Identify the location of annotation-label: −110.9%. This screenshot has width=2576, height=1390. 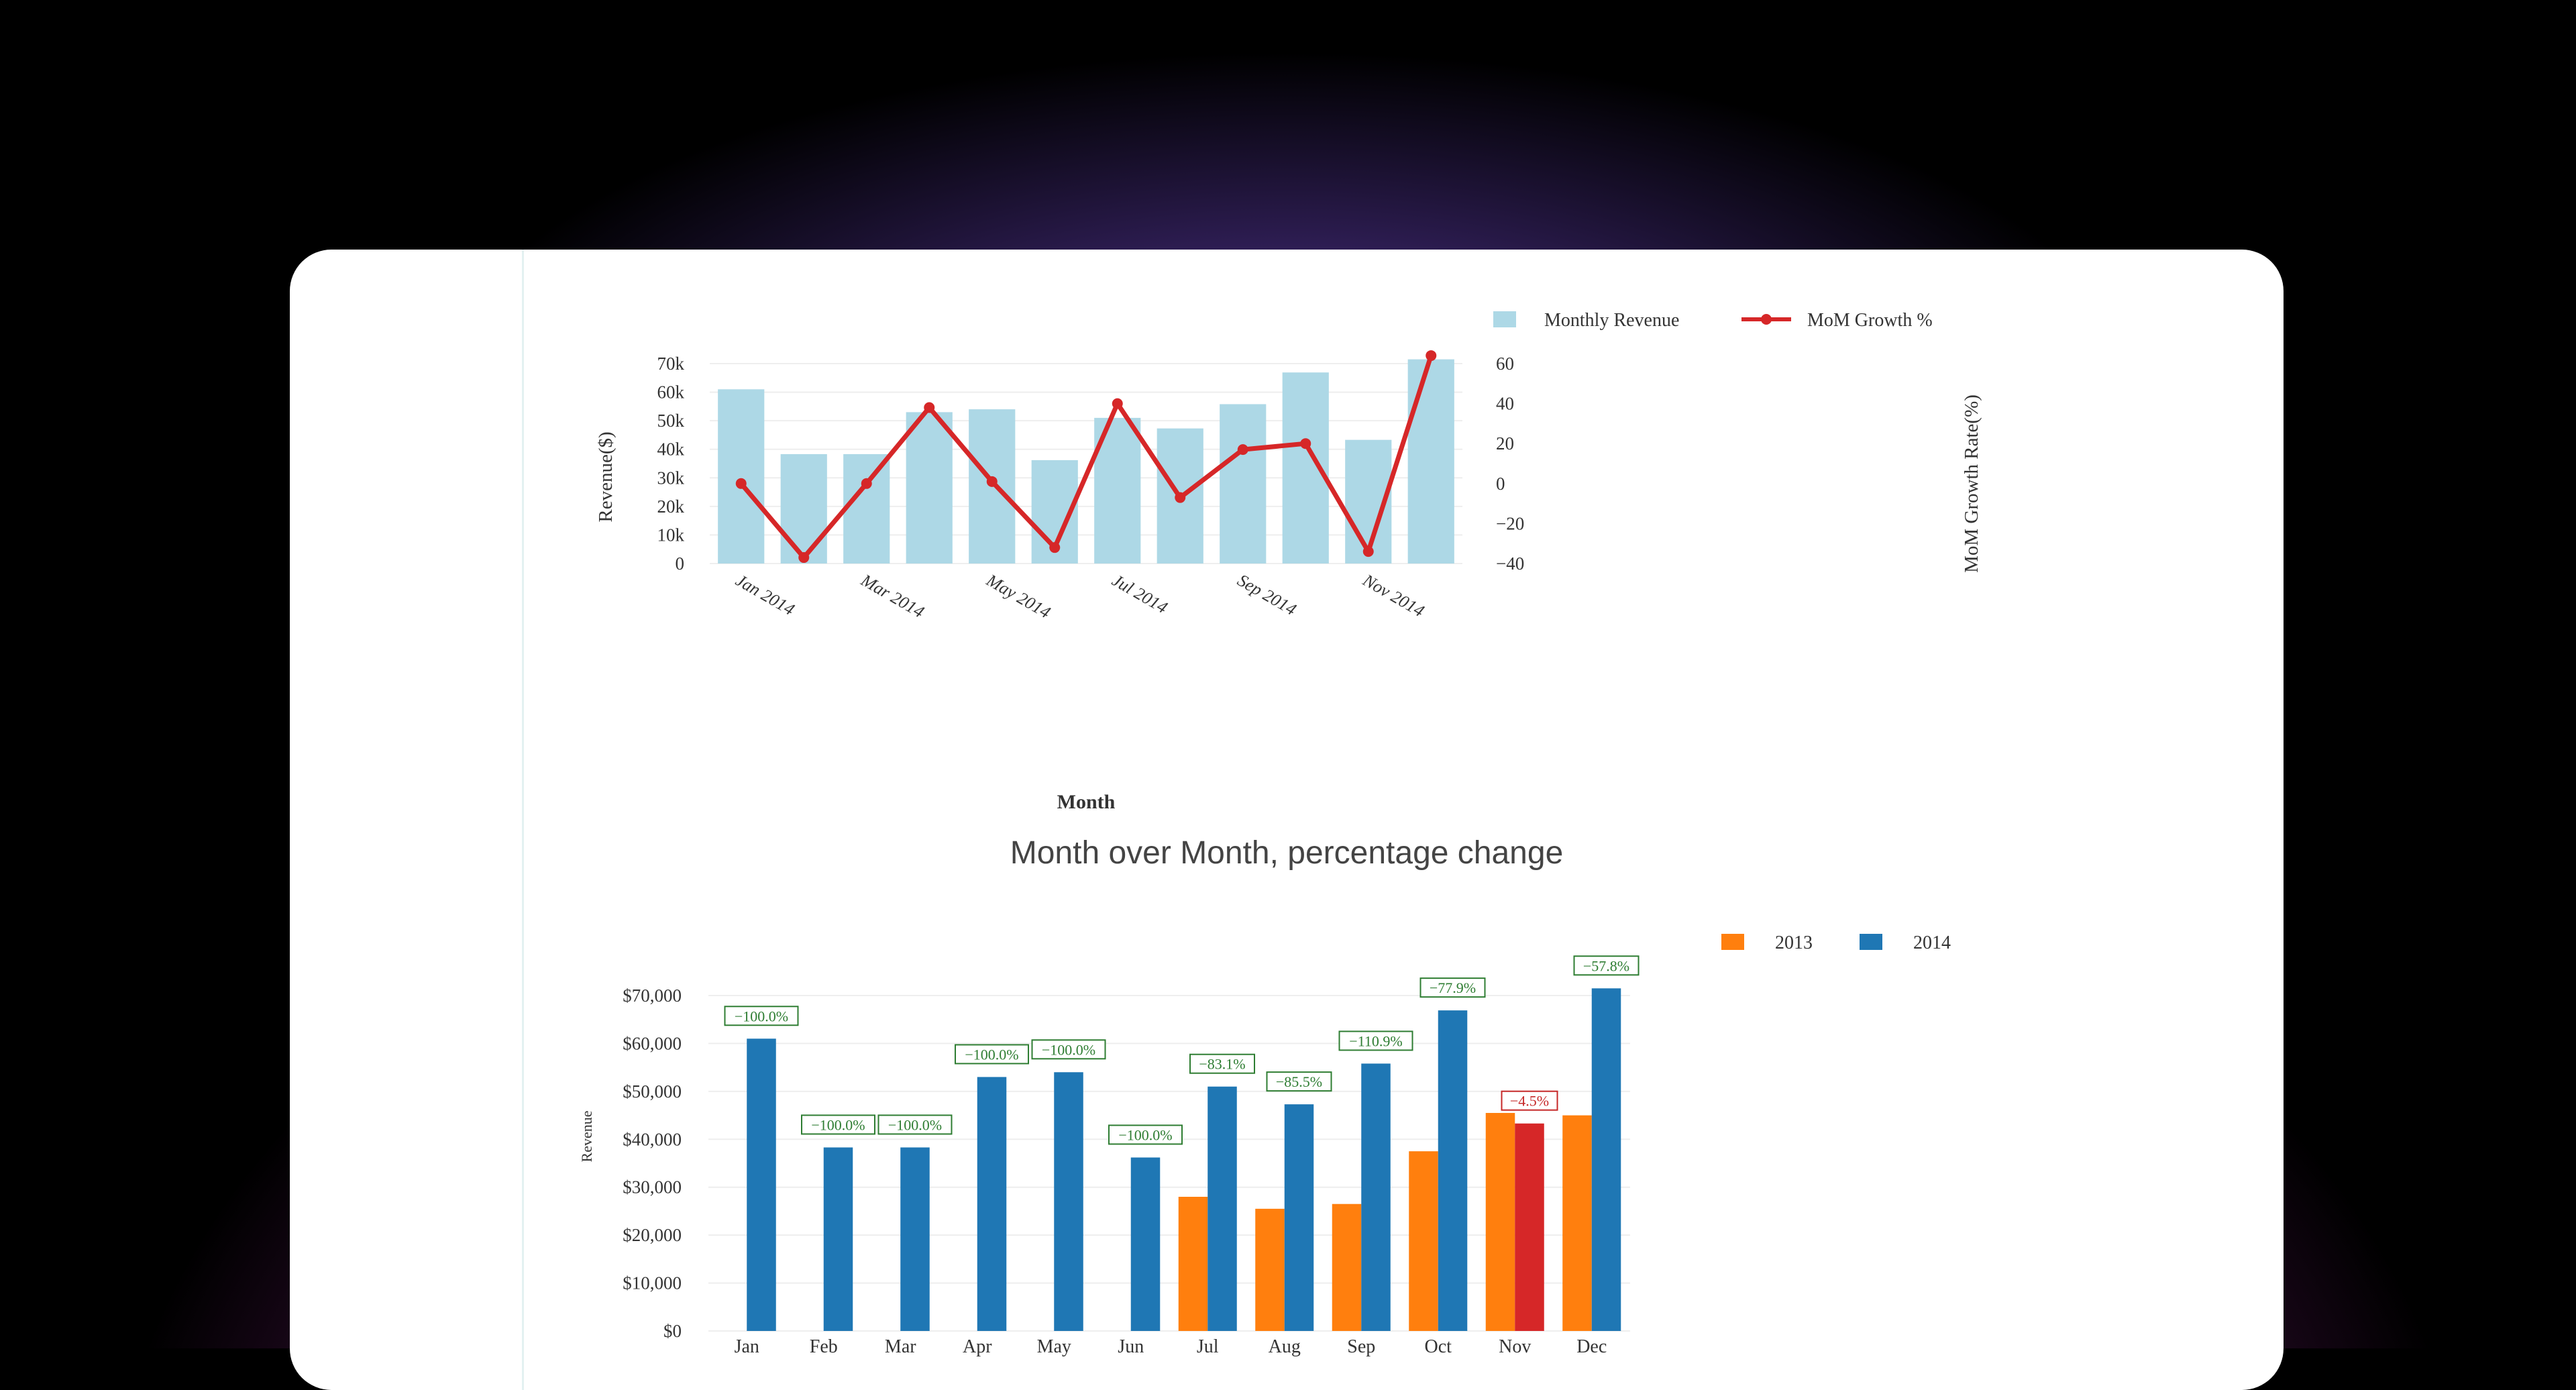
(1375, 1040).